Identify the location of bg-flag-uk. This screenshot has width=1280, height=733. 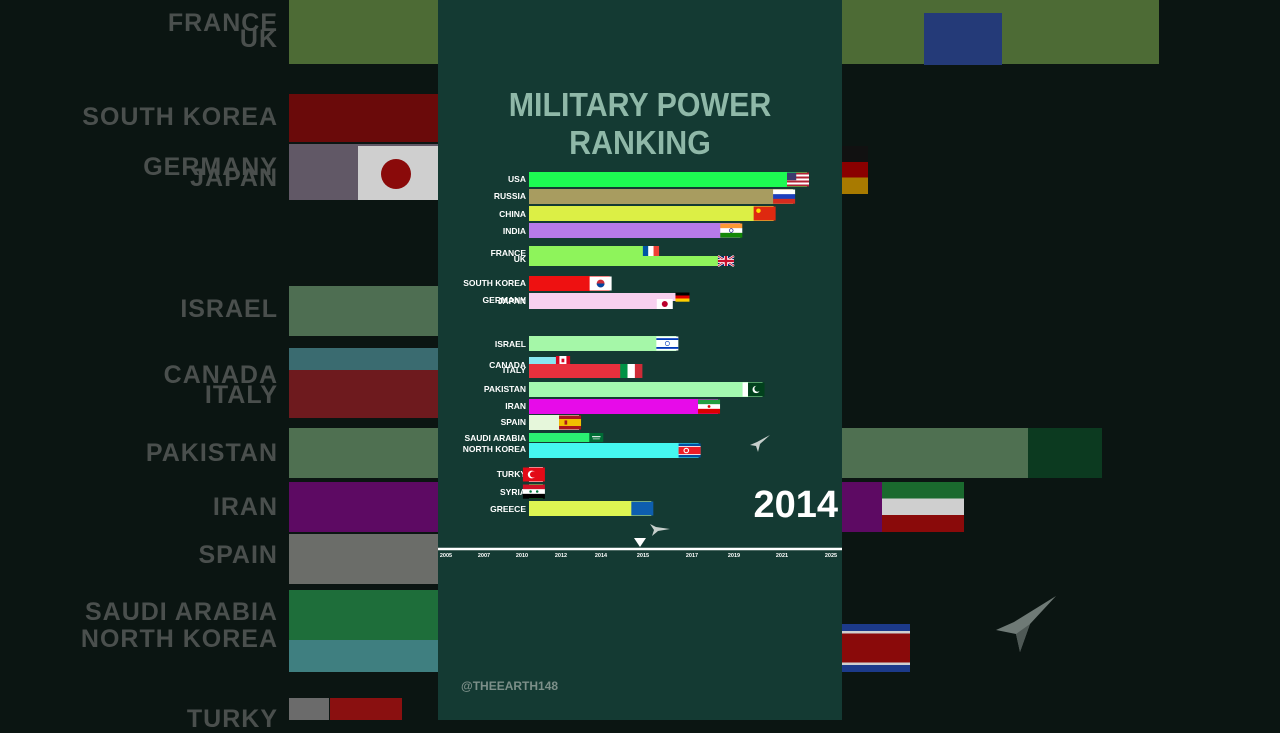
(963, 39).